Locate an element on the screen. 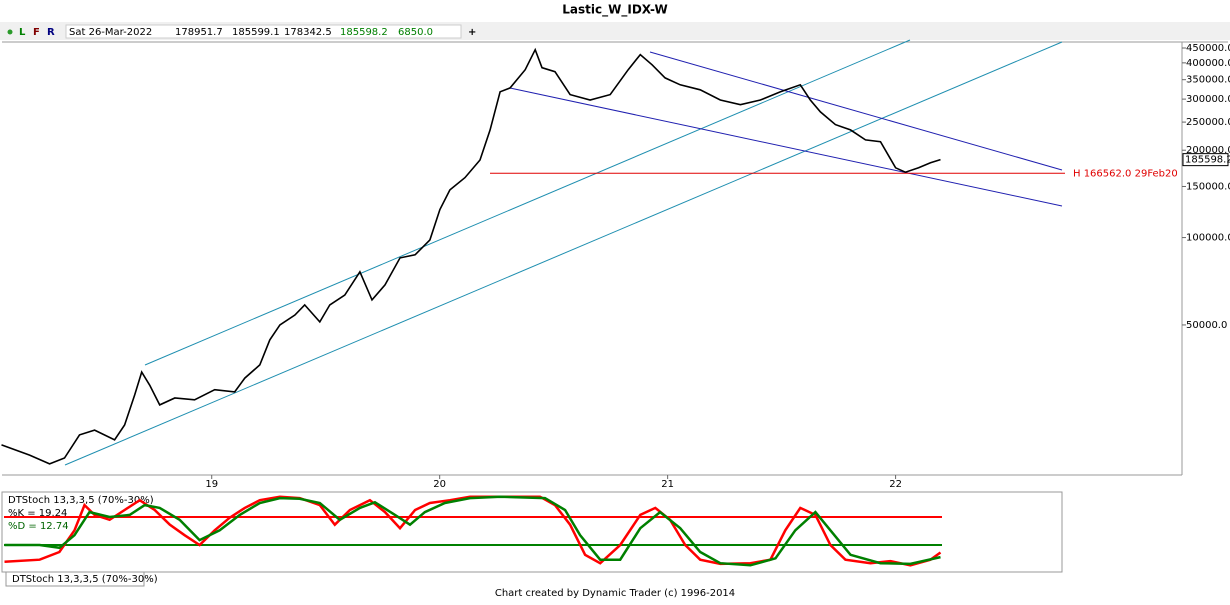 The image size is (1230, 605). y-tick-label: 400000.0 is located at coordinates (1208, 63).